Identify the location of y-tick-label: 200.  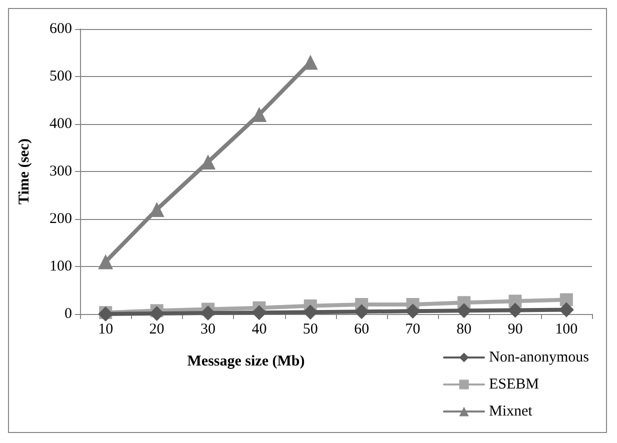
(61, 219).